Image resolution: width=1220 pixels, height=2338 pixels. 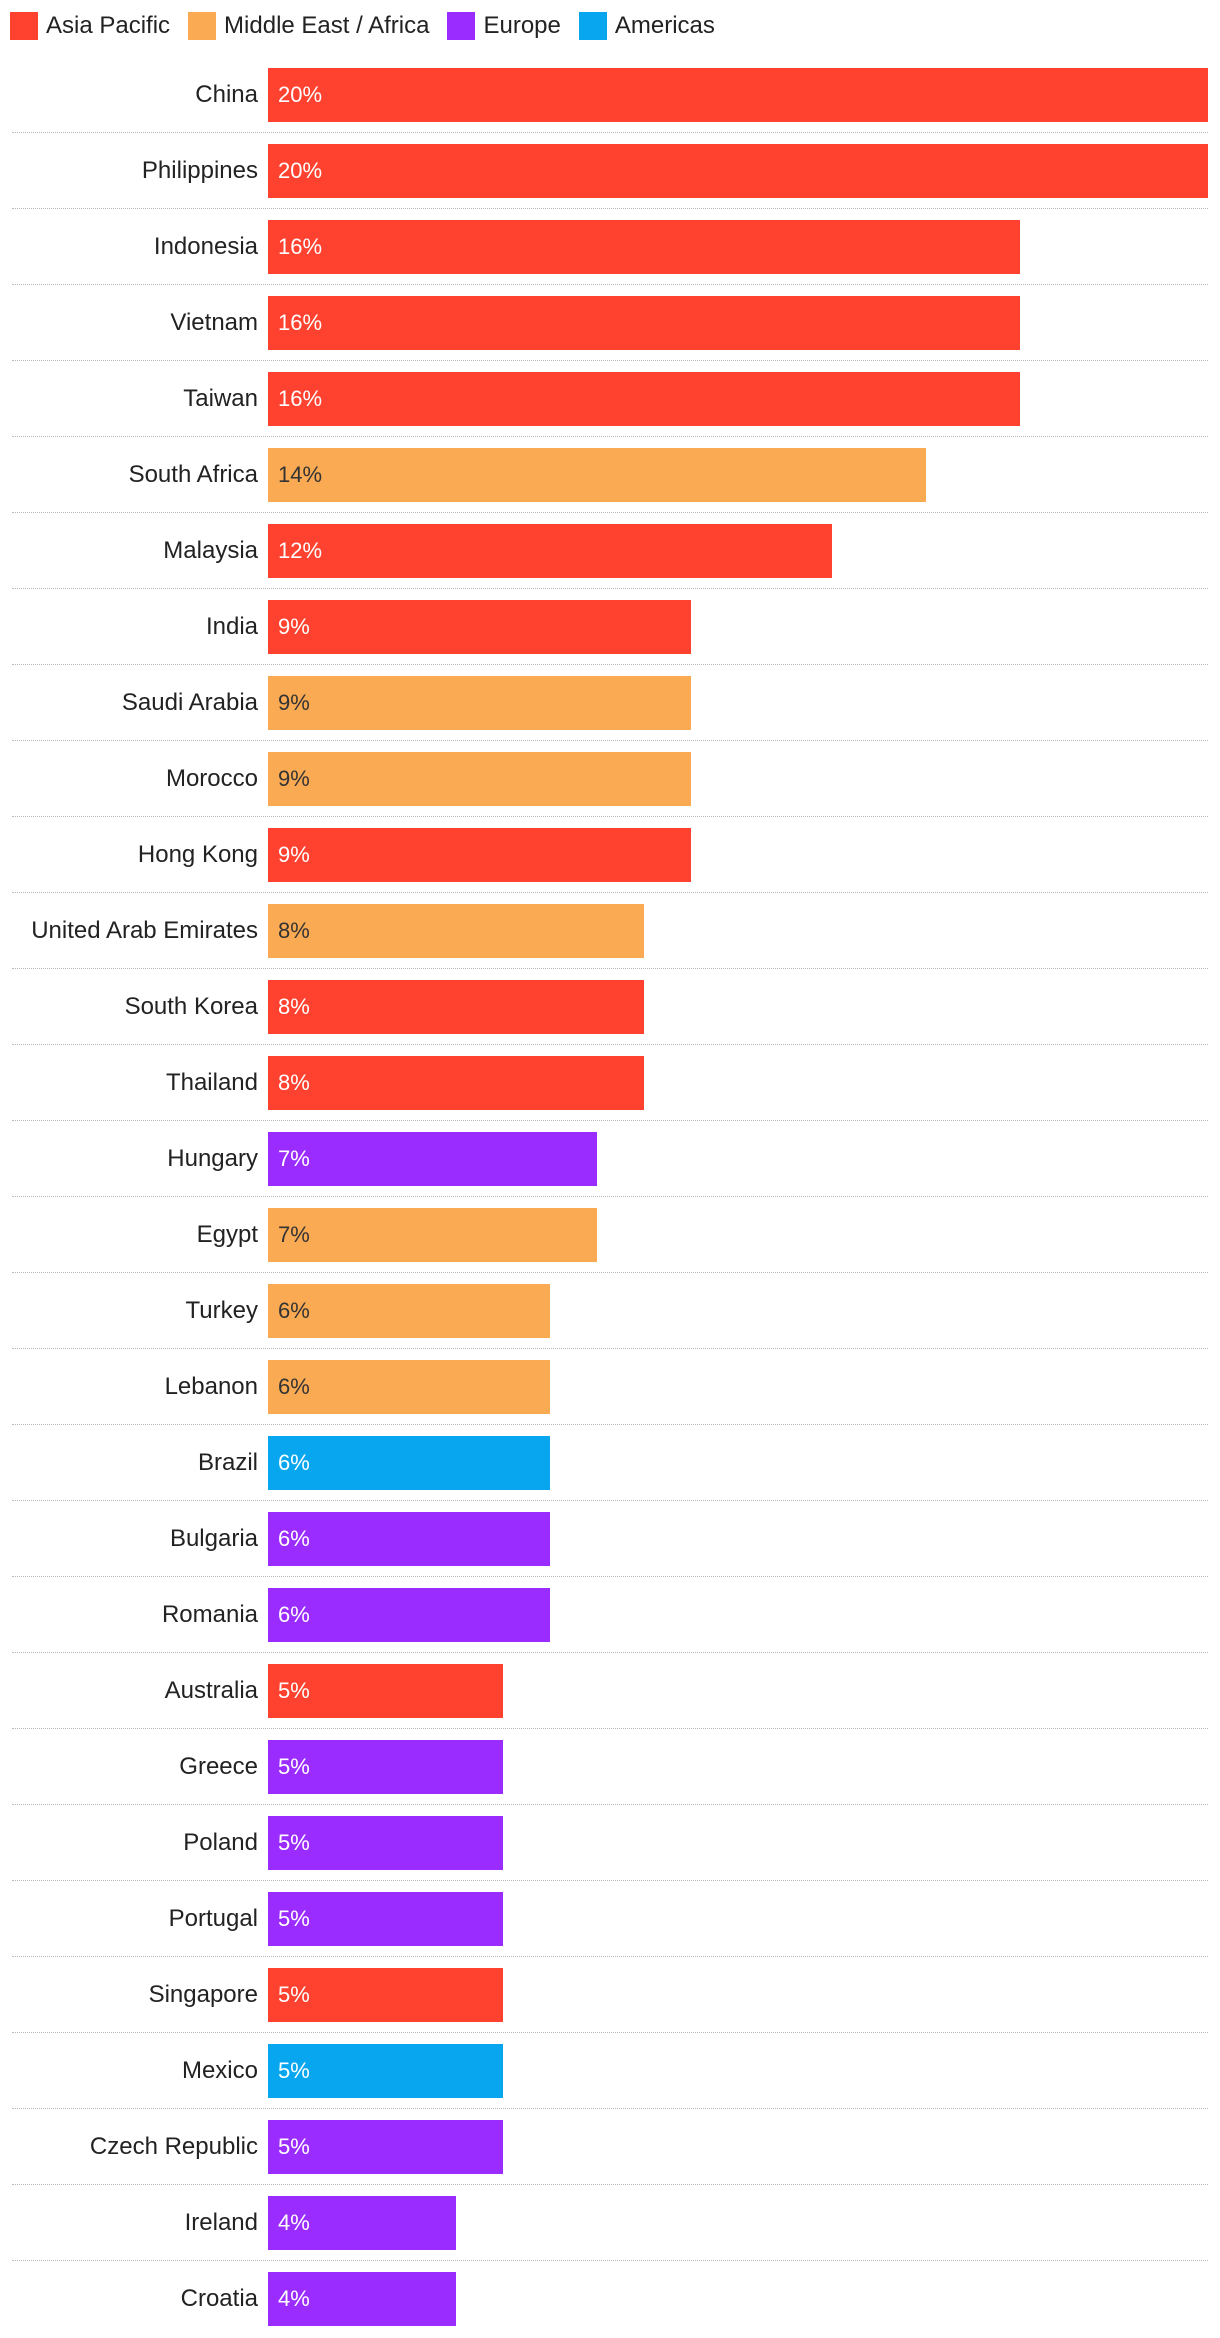 What do you see at coordinates (231, 626) in the screenshot?
I see `category-label: India` at bounding box center [231, 626].